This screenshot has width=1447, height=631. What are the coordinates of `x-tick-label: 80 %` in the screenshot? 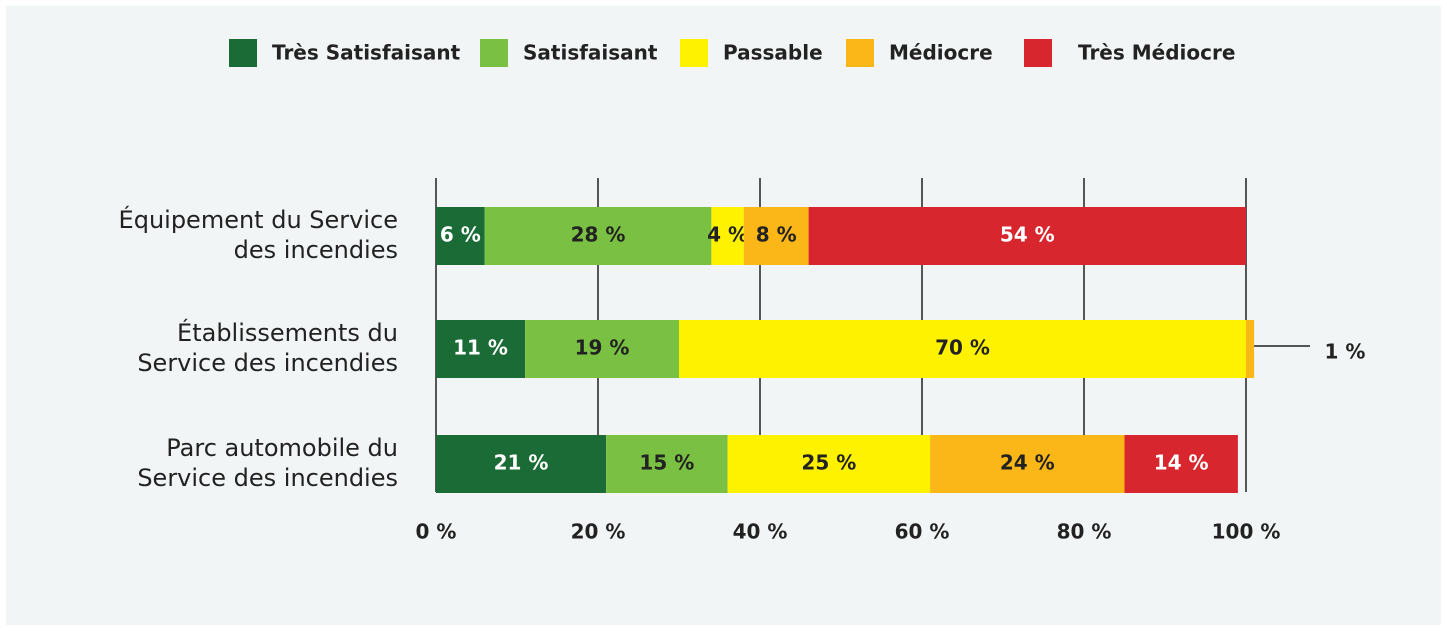 It's located at (1084, 532).